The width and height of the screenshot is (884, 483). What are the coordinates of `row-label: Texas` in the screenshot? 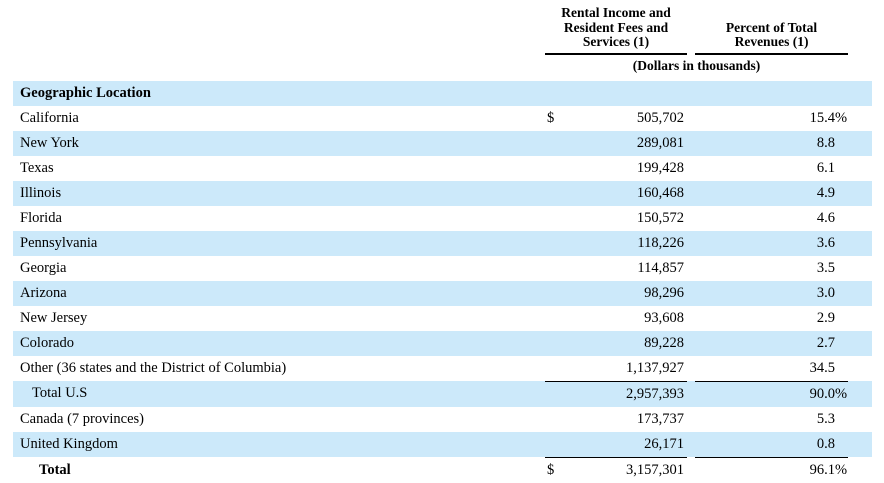 It's located at (37, 167).